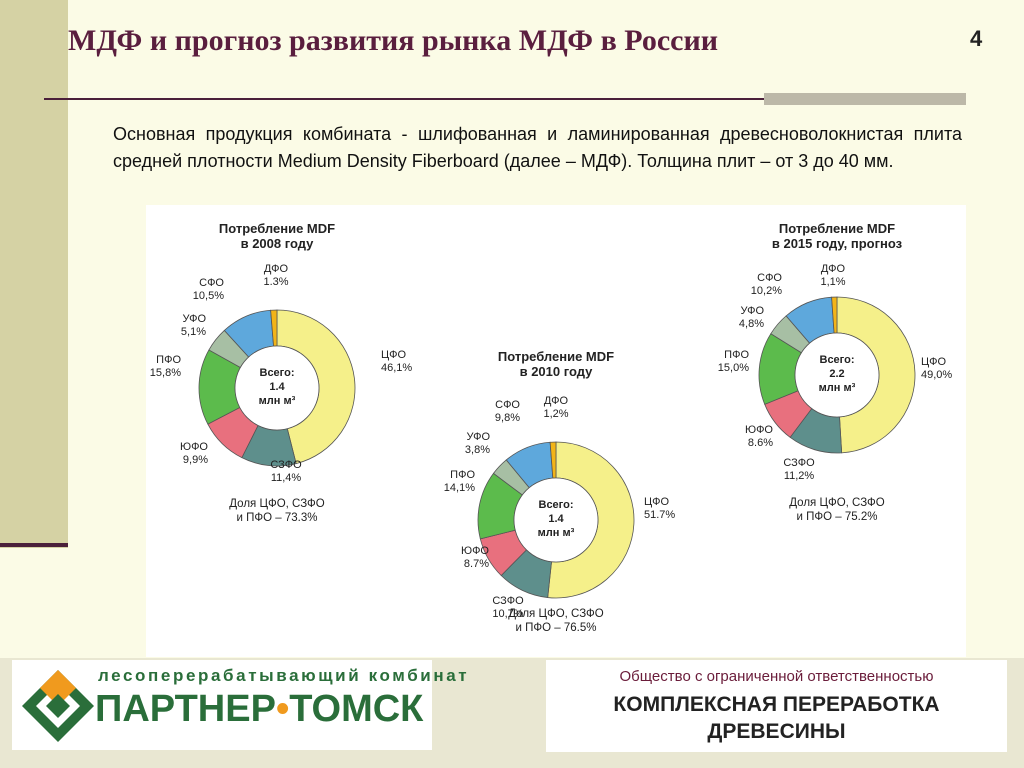  What do you see at coordinates (936, 375) in the screenshot?
I see `slice-value-label: 49,0%` at bounding box center [936, 375].